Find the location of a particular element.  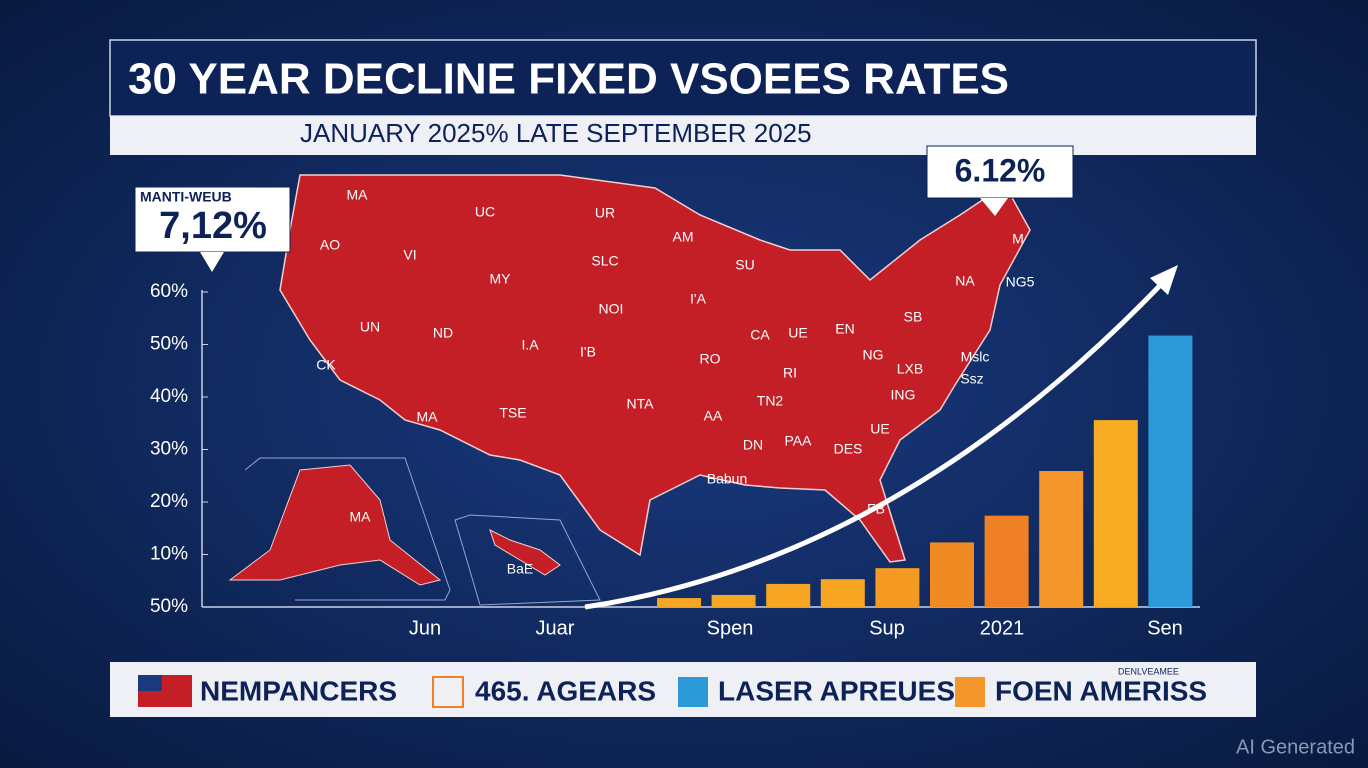

map-label: AO is located at coordinates (330, 245).